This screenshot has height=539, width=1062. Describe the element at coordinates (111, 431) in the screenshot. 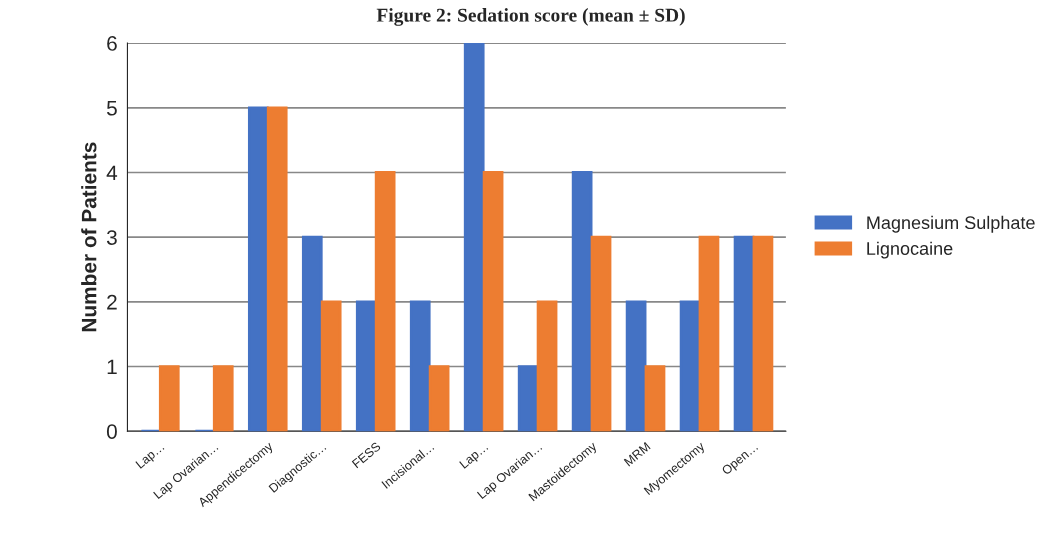

I see `y-tick-label: 0` at that location.